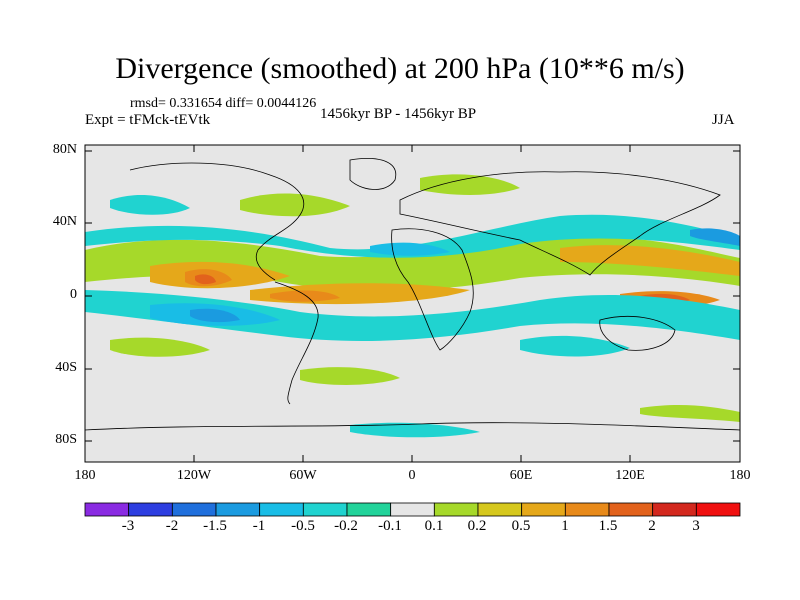 This screenshot has height=600, width=800. I want to click on negative-core-b, so click(215, 315).